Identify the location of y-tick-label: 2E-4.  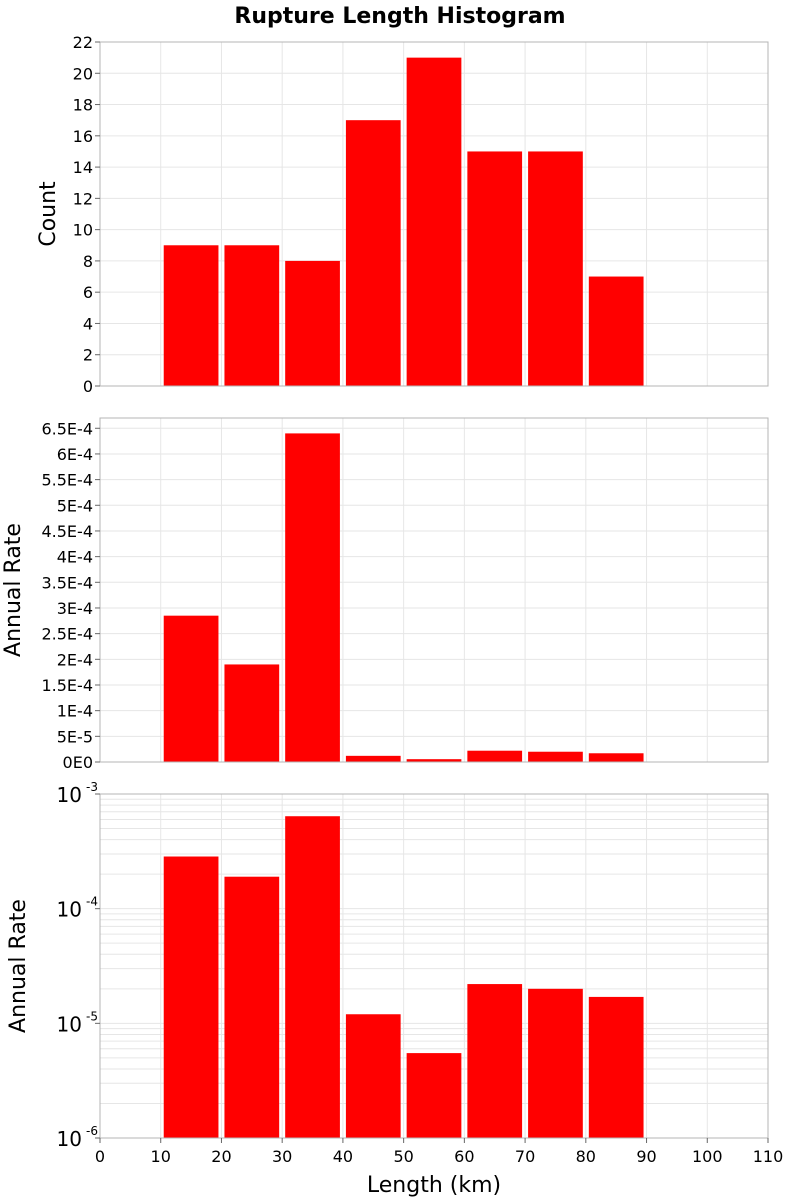
(75, 659).